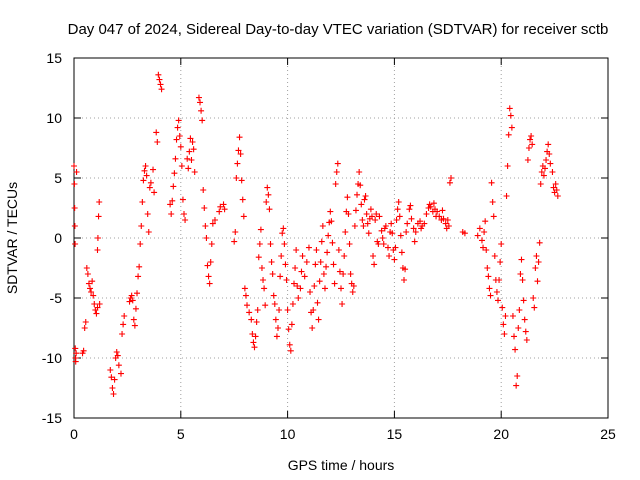  Describe the element at coordinates (395, 434) in the screenshot. I see `x-tick-label: 15` at that location.